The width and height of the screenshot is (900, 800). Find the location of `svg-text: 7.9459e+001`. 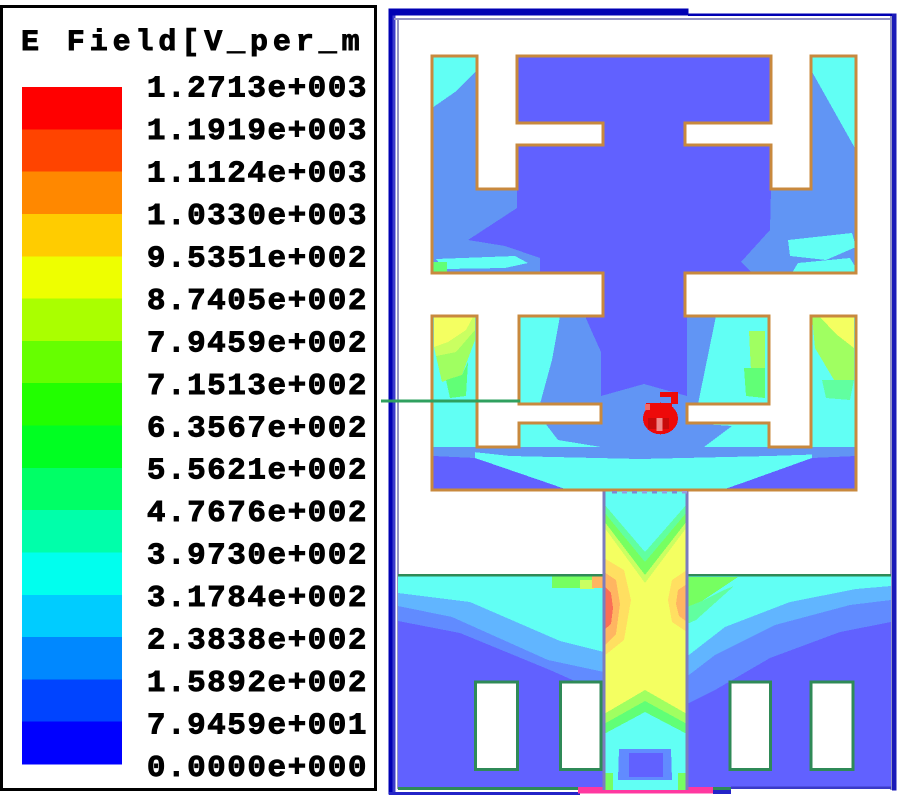

svg-text: 7.9459e+001 is located at coordinates (257, 726).